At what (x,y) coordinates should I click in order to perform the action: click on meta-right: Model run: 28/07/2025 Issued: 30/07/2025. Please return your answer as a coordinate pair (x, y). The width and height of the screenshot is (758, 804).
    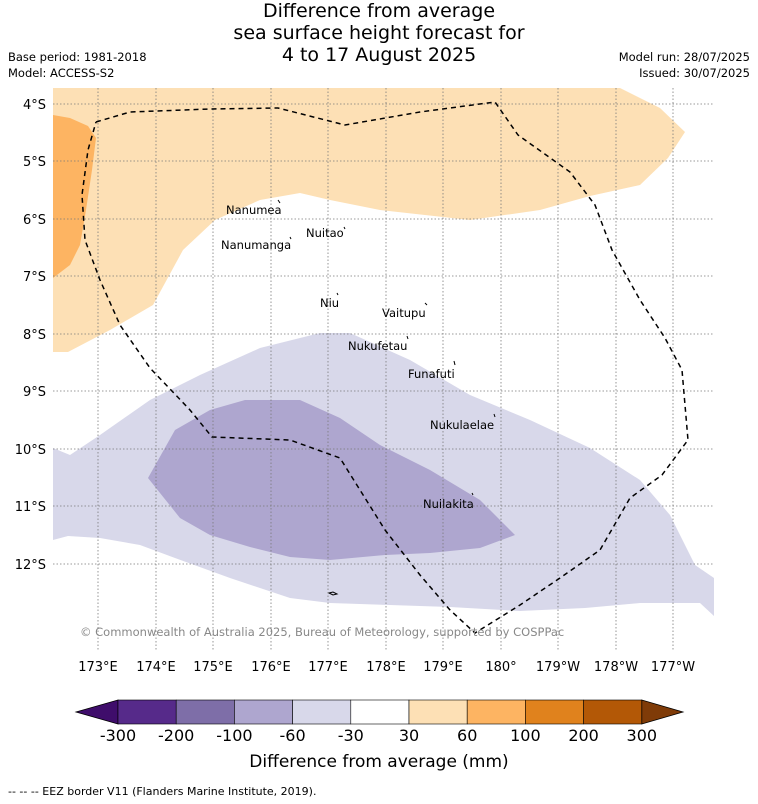
    Looking at the image, I should click on (684, 65).